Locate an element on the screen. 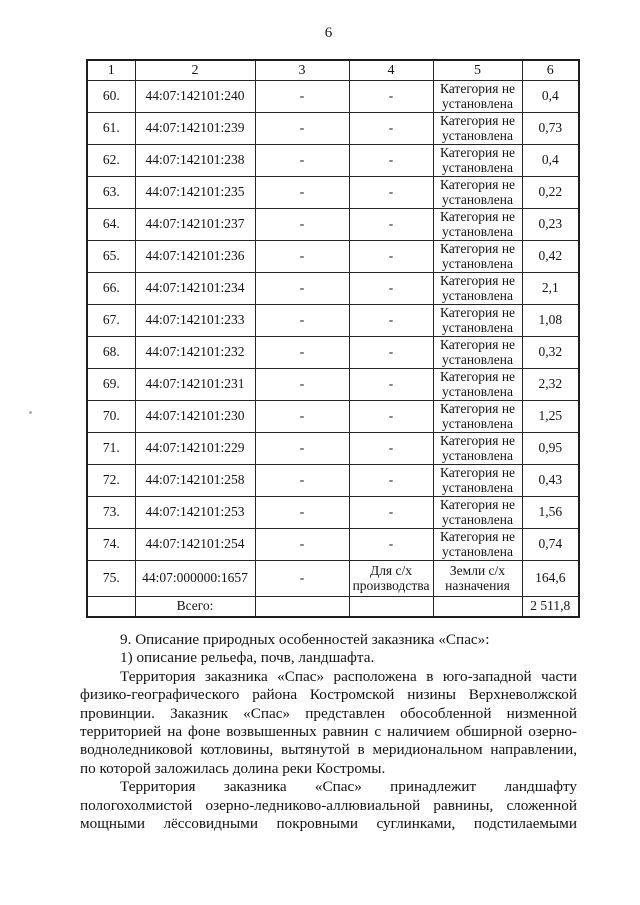  total-row: Всего: 2 511,8 is located at coordinates (333, 606).